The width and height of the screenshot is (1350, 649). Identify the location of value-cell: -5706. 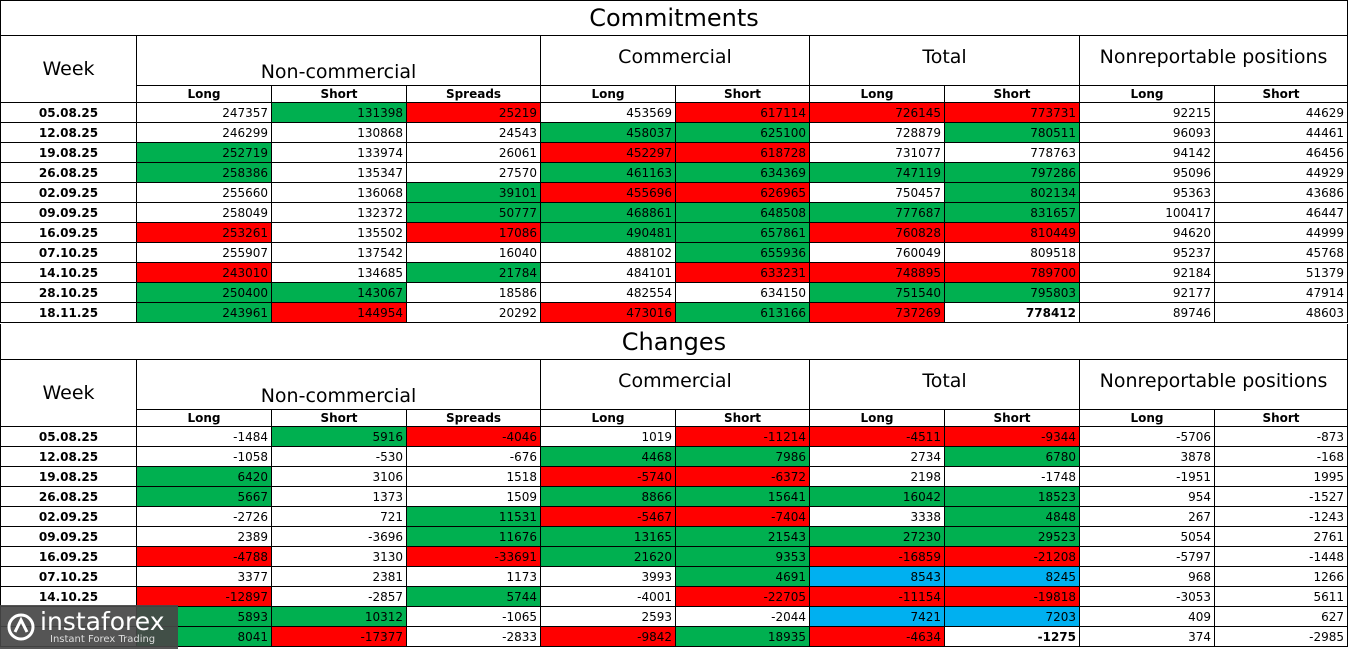
(1147, 437).